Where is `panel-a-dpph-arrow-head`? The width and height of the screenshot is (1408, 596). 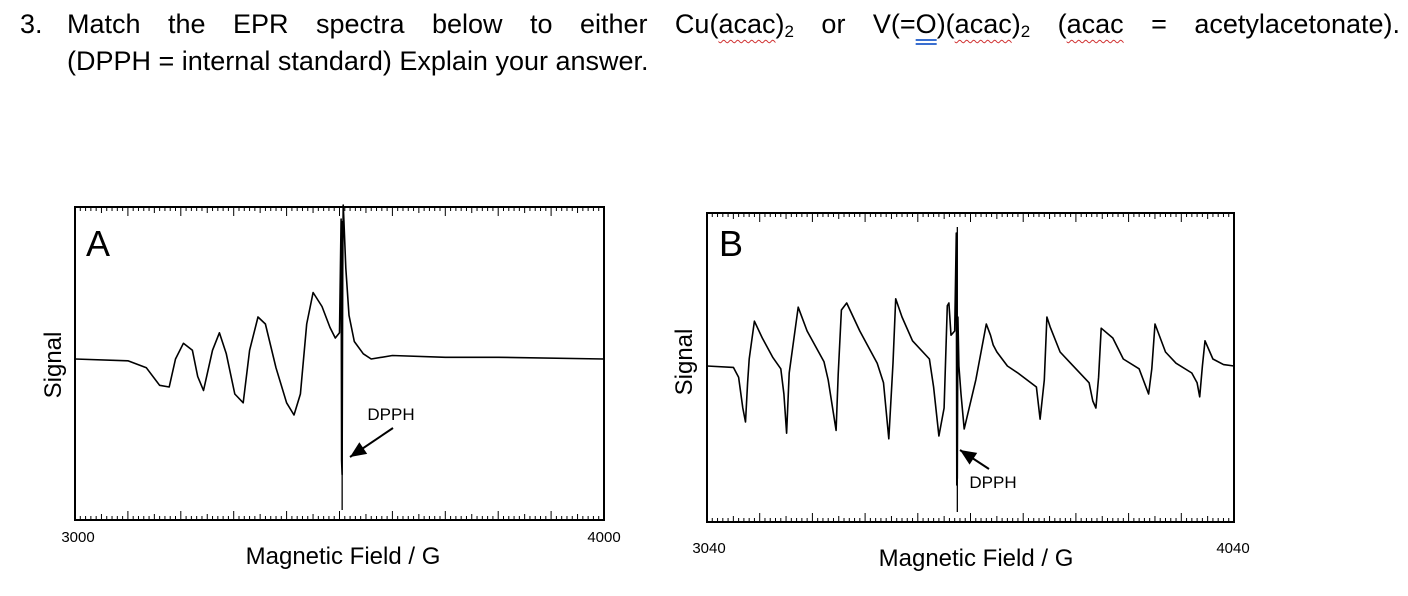 panel-a-dpph-arrow-head is located at coordinates (359, 449).